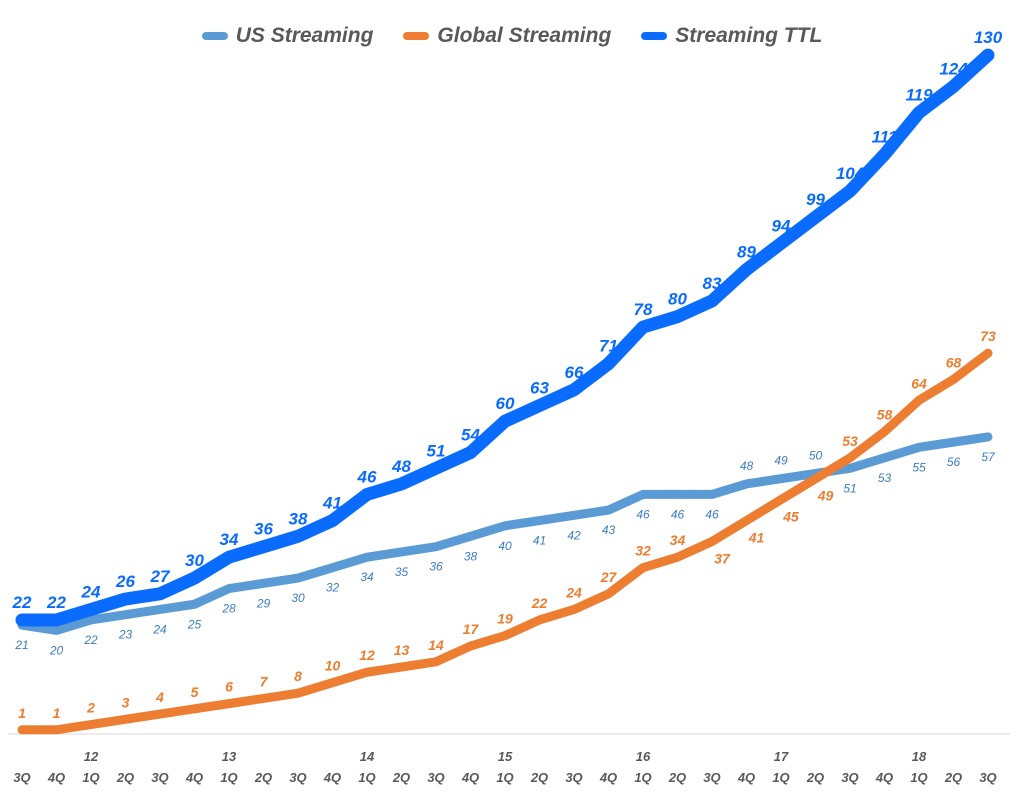 This screenshot has width=1024, height=811. What do you see at coordinates (988, 37) in the screenshot?
I see `data-label: 130` at bounding box center [988, 37].